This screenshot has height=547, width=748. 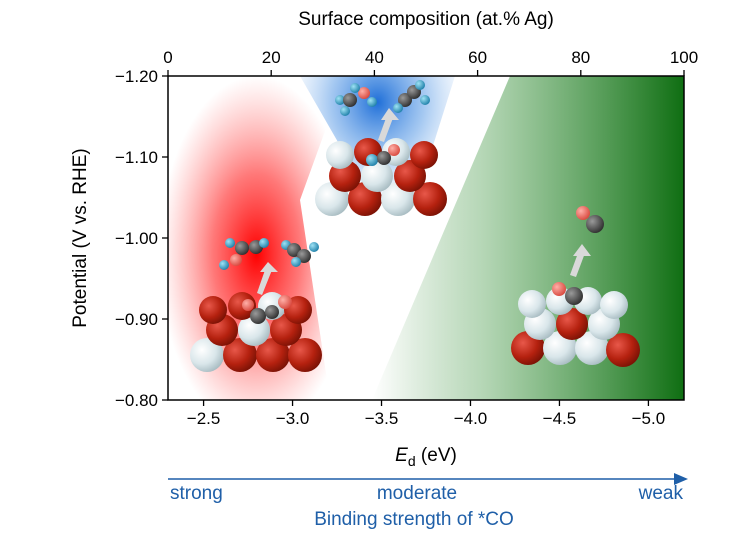 I want to click on y-tick-label: −0.80, so click(x=136, y=400).